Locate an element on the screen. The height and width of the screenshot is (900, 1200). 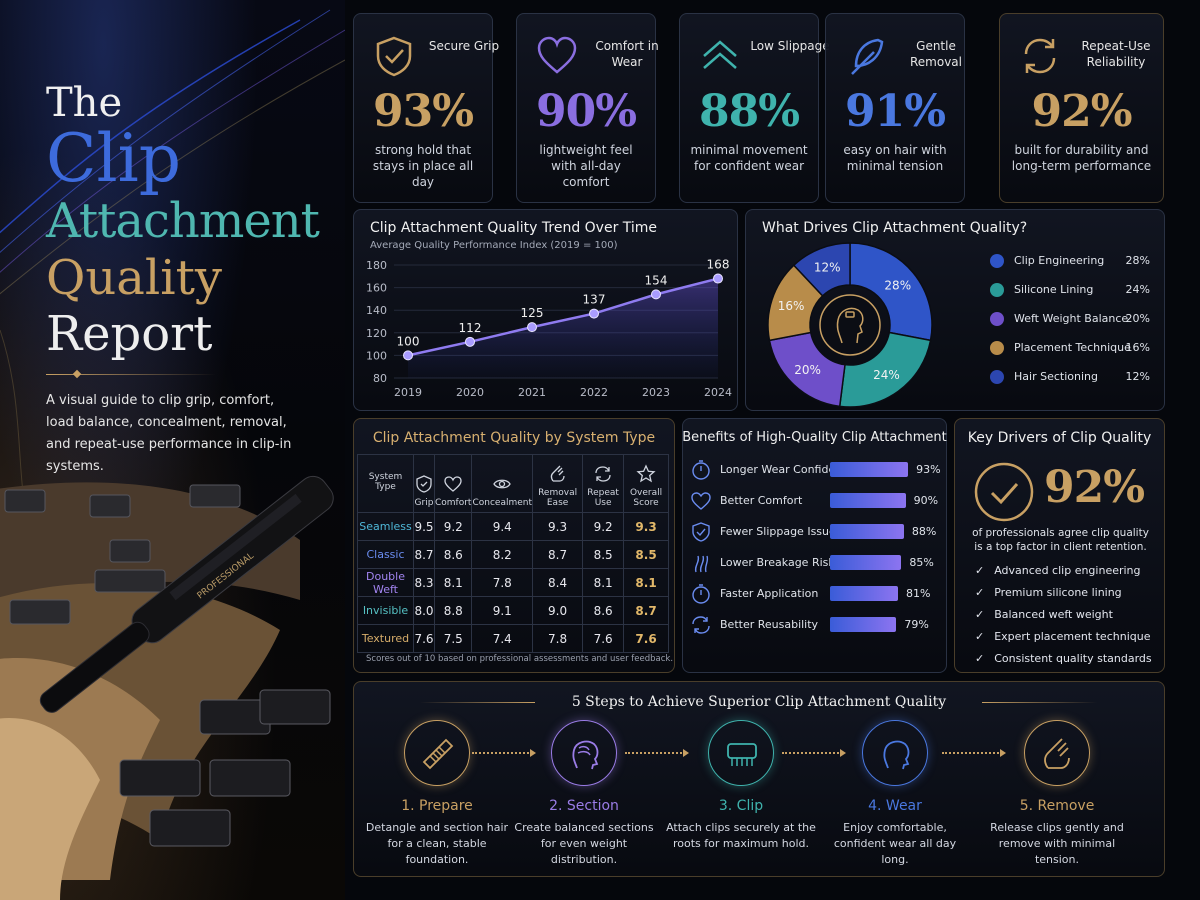
table-cell: 9.1 is located at coordinates (502, 610).